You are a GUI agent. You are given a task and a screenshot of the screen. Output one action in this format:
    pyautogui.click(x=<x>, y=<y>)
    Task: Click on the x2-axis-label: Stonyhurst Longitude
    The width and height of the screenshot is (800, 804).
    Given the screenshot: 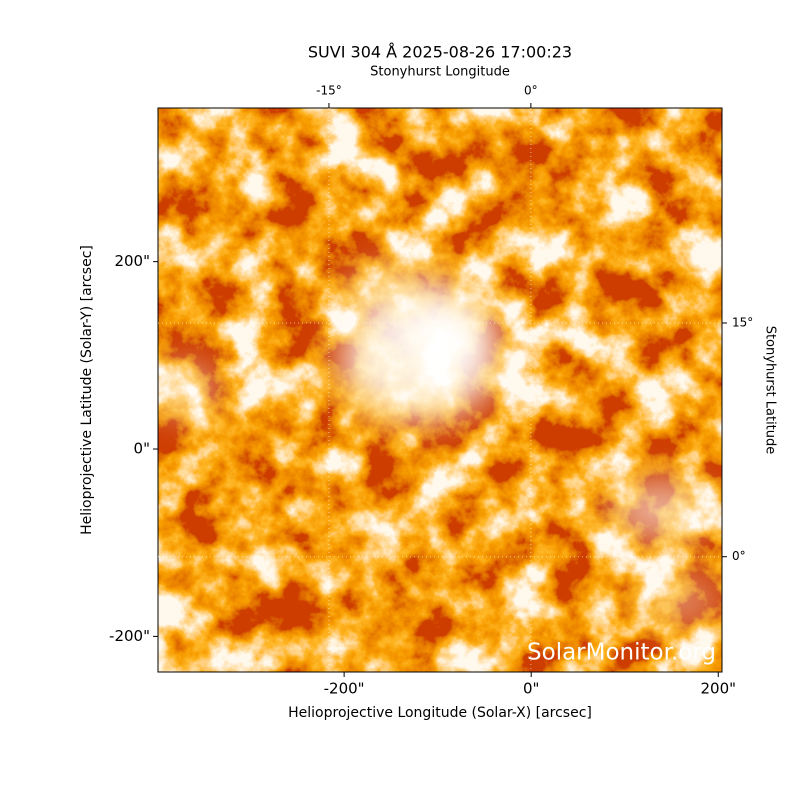 What is the action you would take?
    pyautogui.click(x=440, y=72)
    